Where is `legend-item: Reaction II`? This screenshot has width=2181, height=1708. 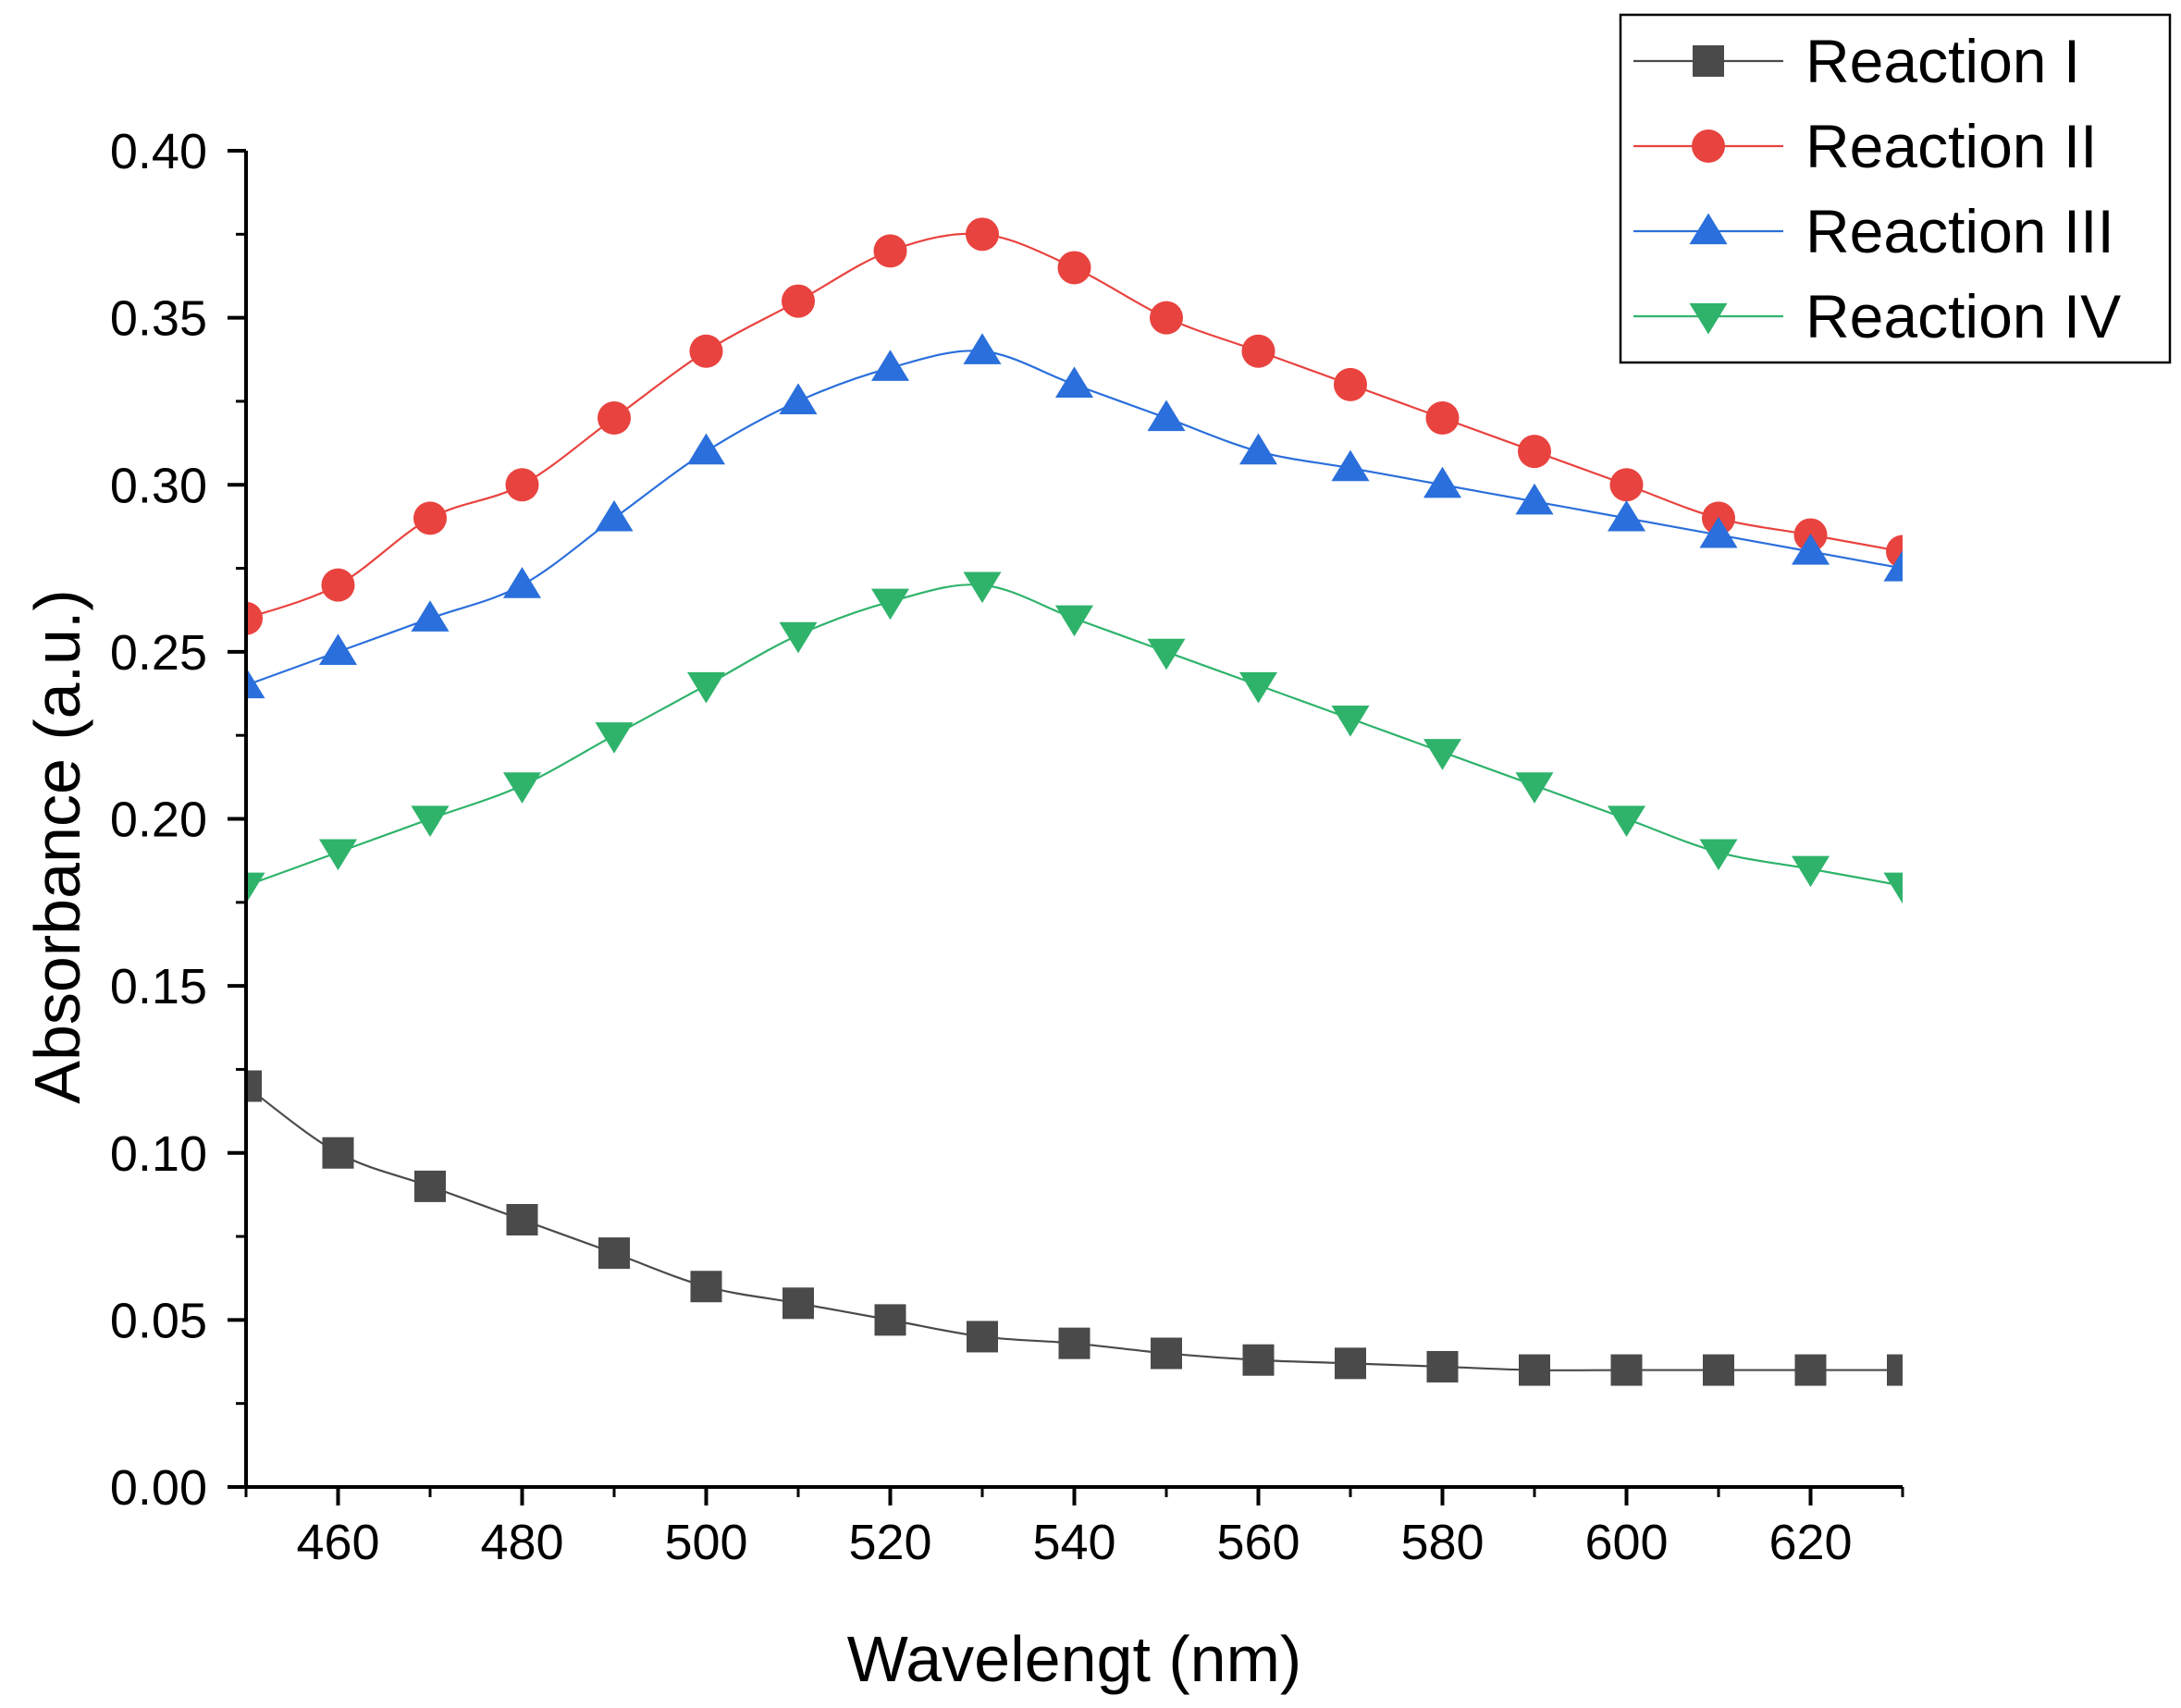 legend-item: Reaction II is located at coordinates (1866, 146).